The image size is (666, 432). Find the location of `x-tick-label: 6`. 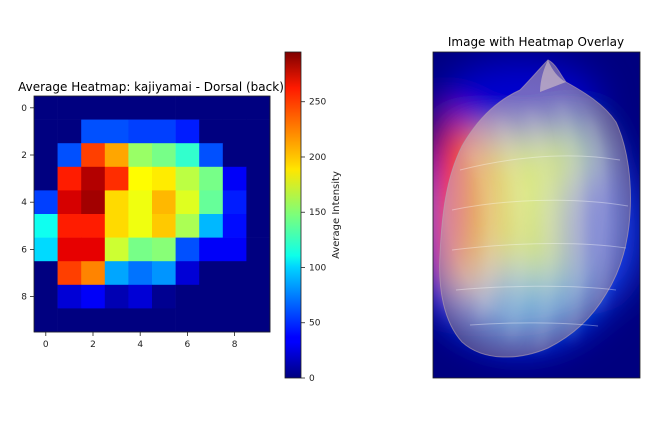

x-tick-label: 6 is located at coordinates (188, 345).